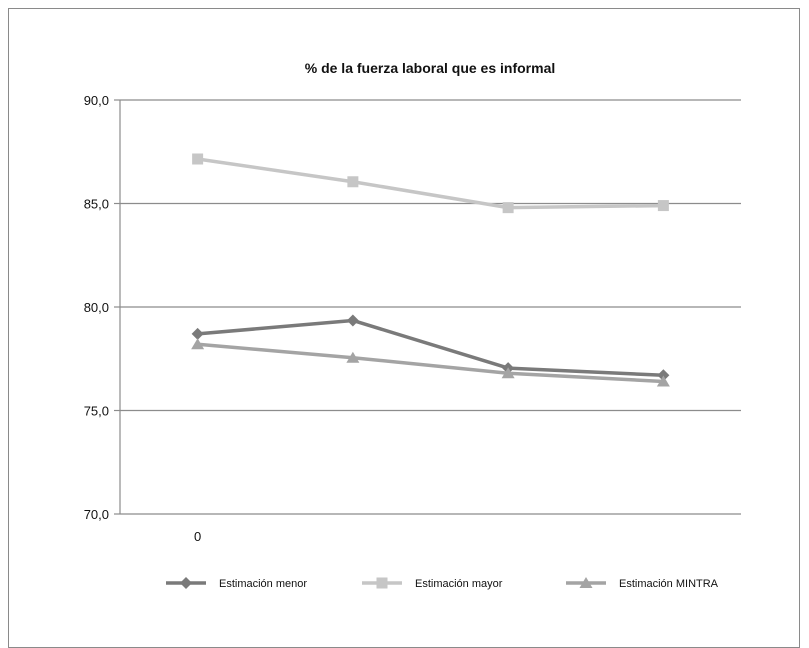  What do you see at coordinates (96, 100) in the screenshot?
I see `y-tick-label: 90,0` at bounding box center [96, 100].